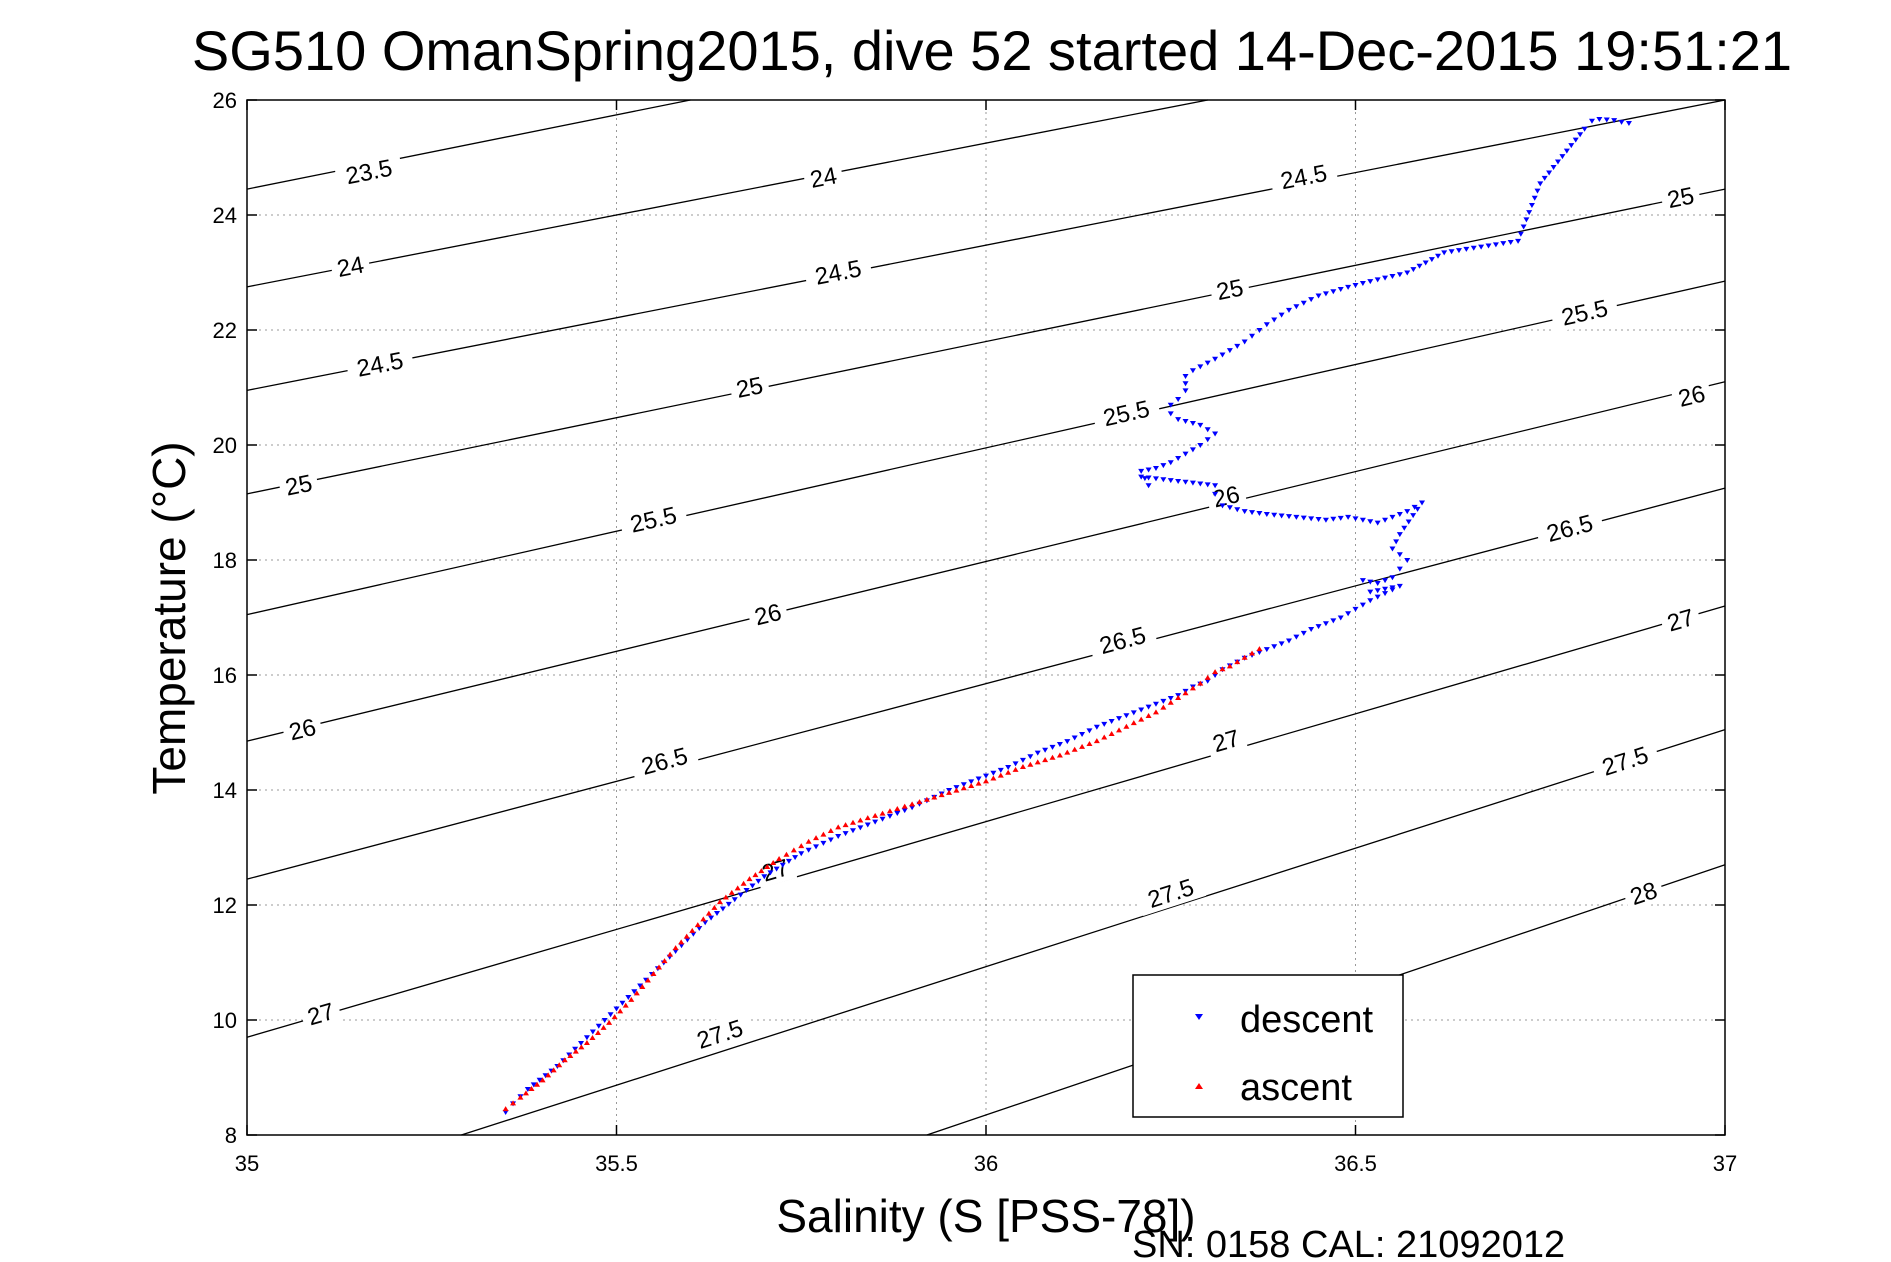  What do you see at coordinates (1355, 1163) in the screenshot?
I see `x-tick-label: 36.5` at bounding box center [1355, 1163].